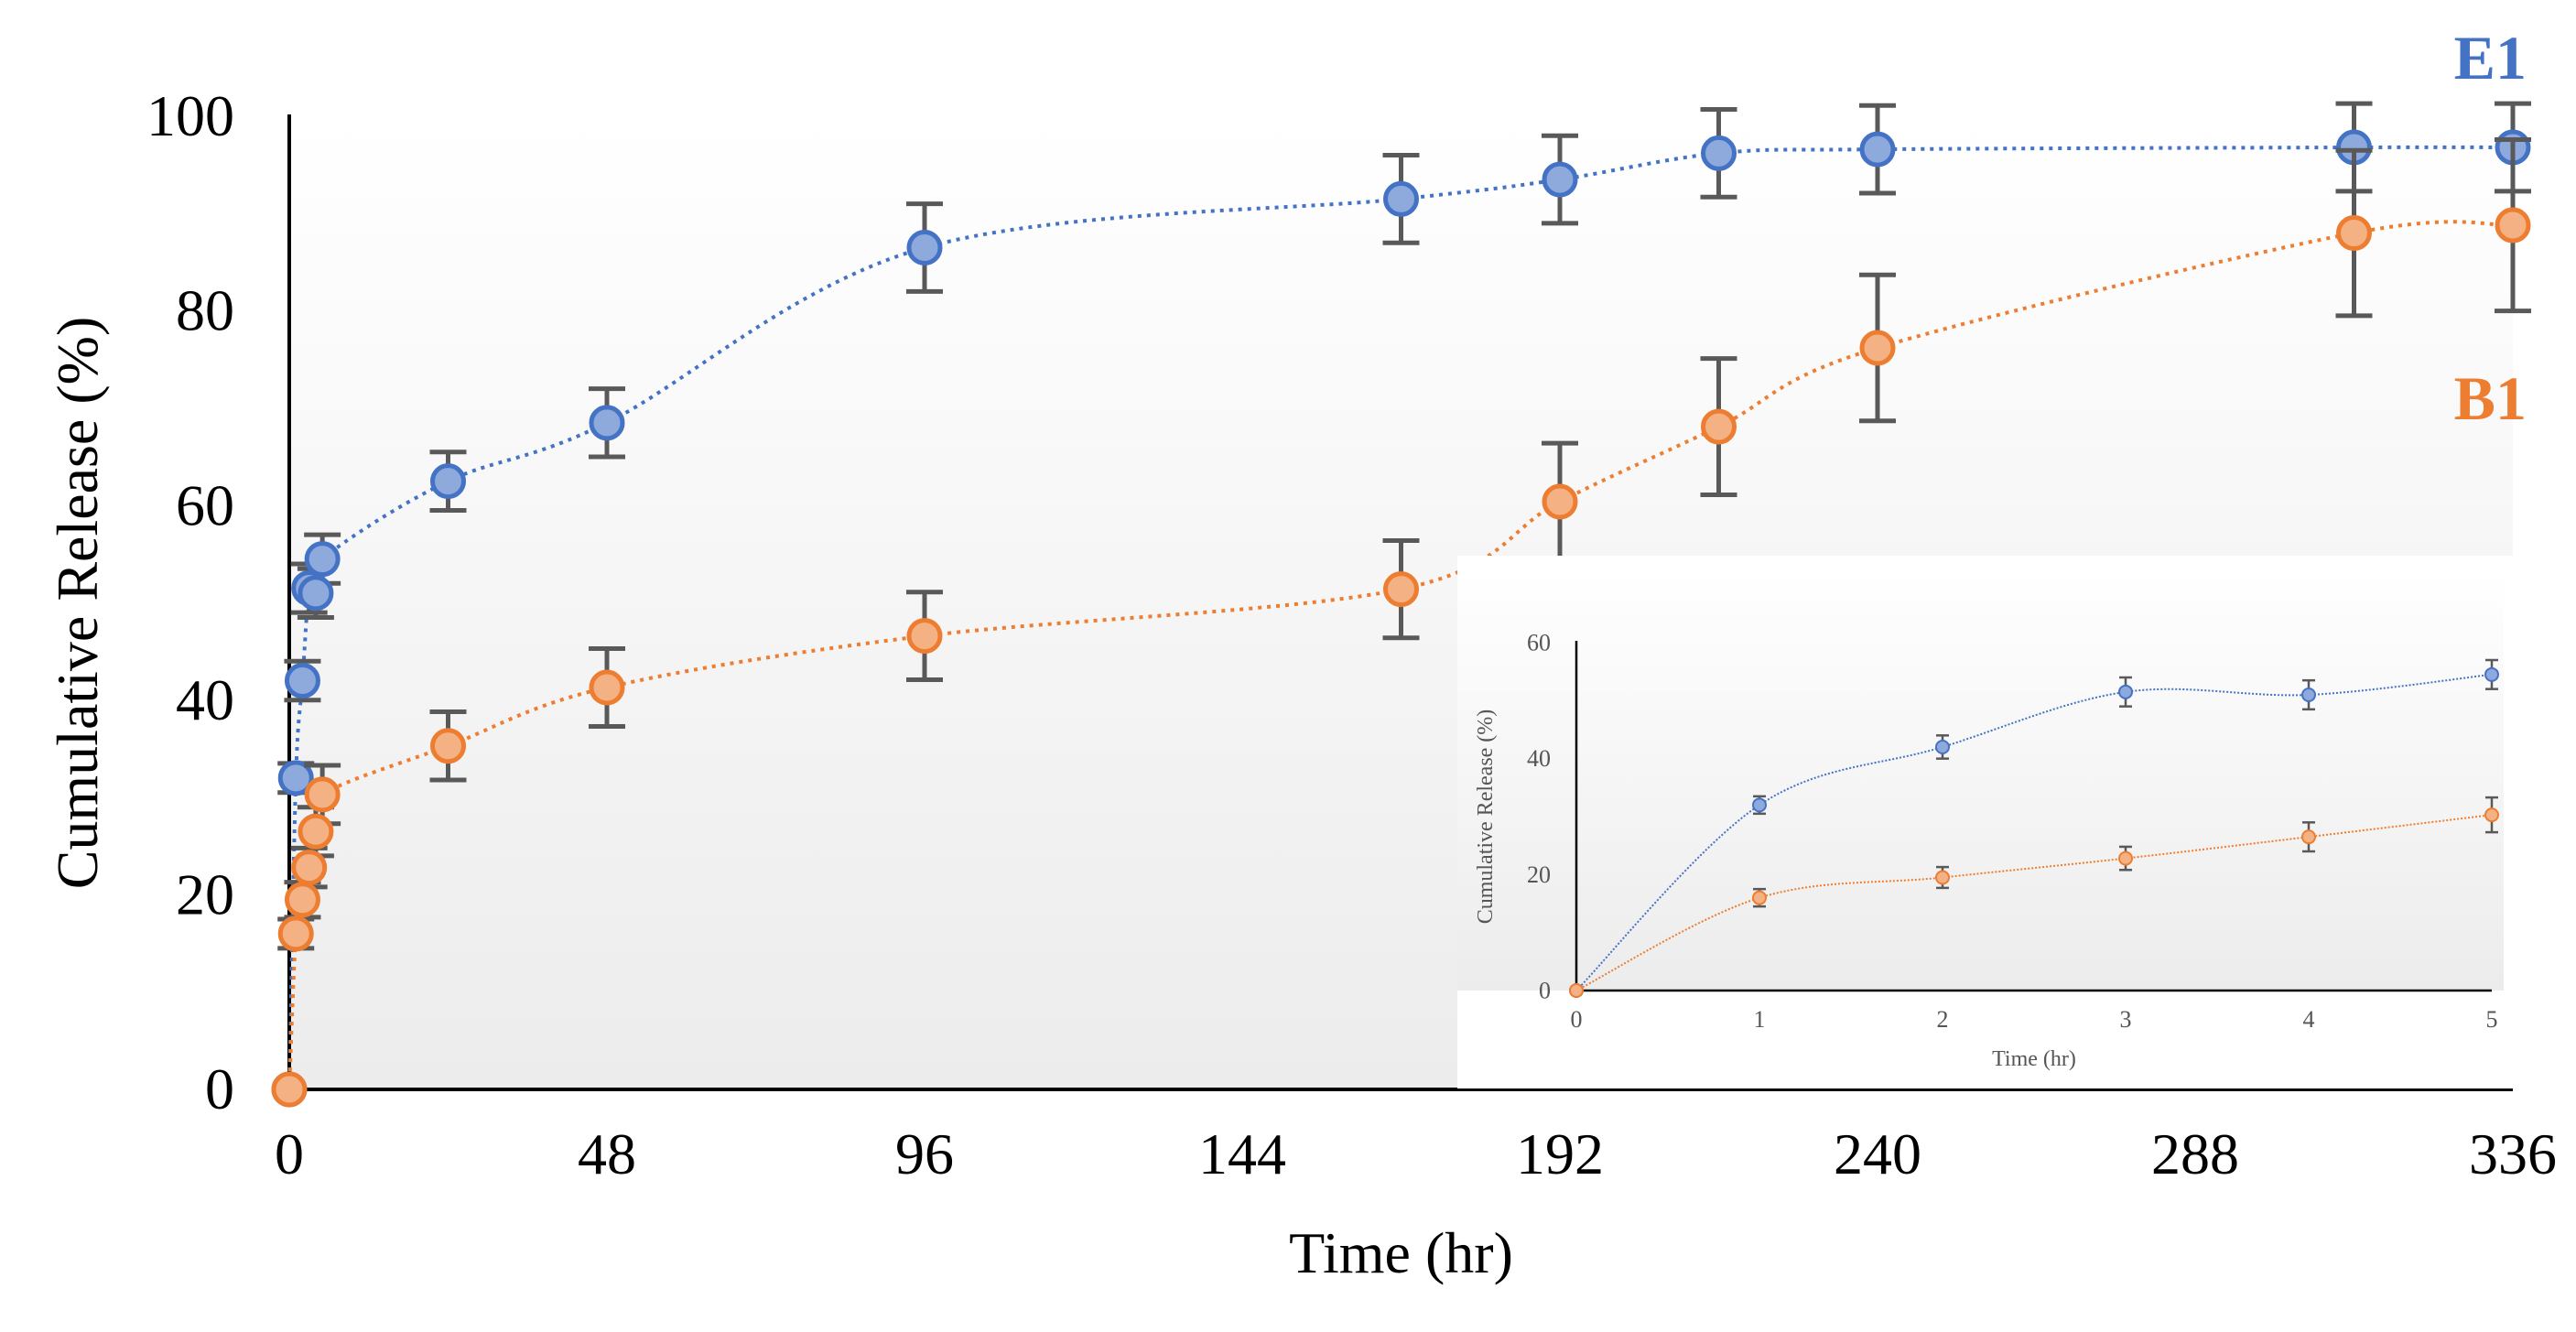  What do you see at coordinates (2491, 398) in the screenshot?
I see `legend-label-b1: B1` at bounding box center [2491, 398].